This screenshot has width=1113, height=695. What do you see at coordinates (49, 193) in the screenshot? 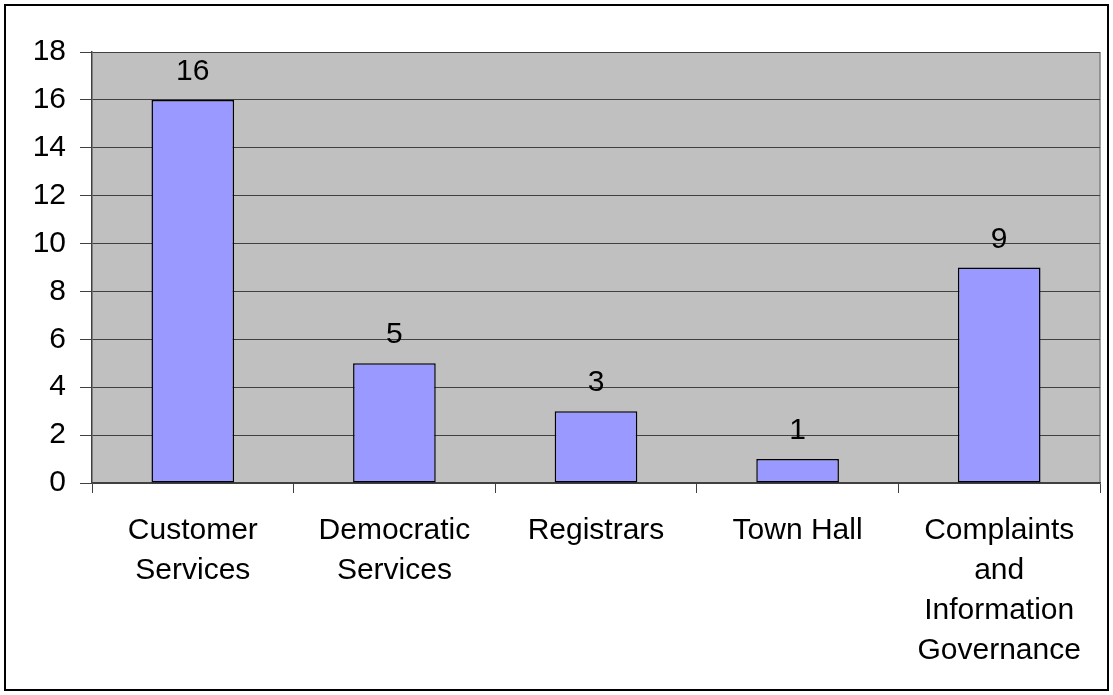
I see `y-tick-label: 12` at bounding box center [49, 193].